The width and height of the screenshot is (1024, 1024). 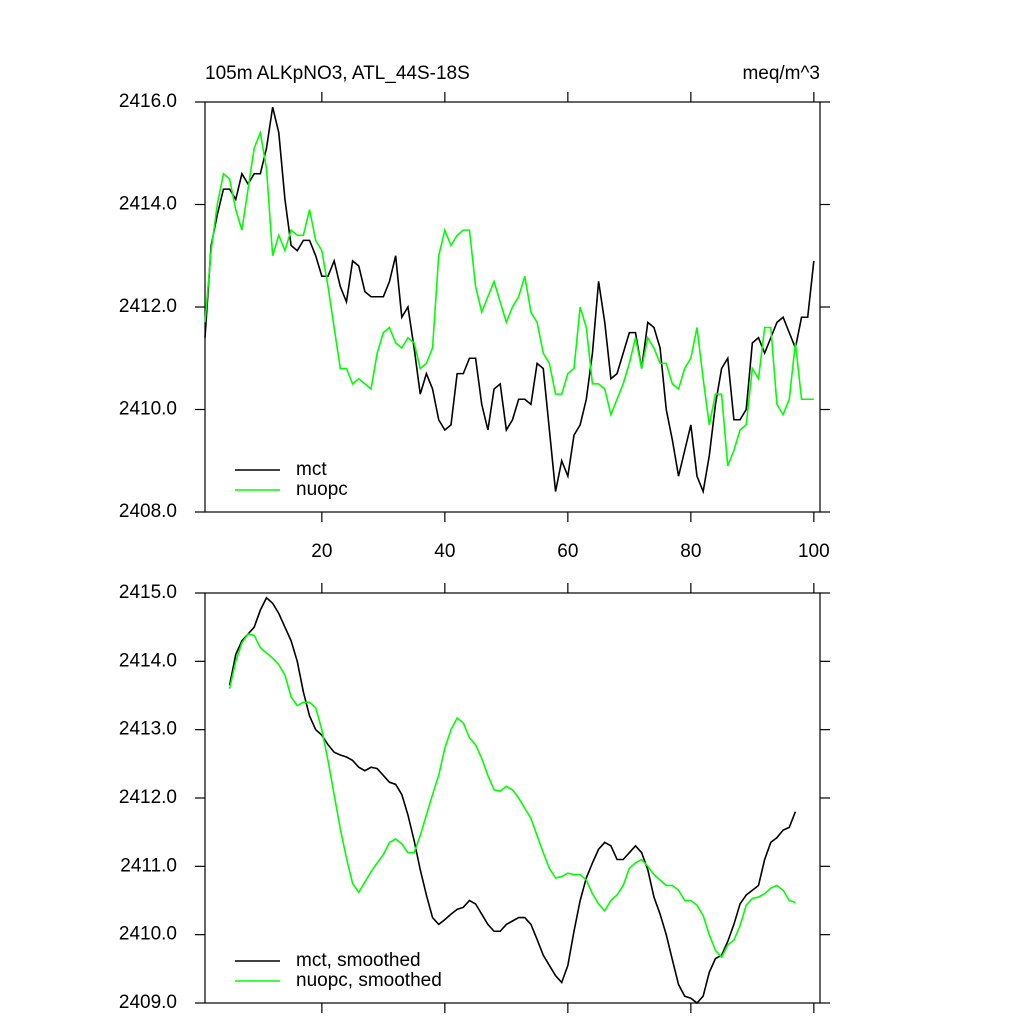 What do you see at coordinates (814, 551) in the screenshot?
I see `x-tick-label: 100` at bounding box center [814, 551].